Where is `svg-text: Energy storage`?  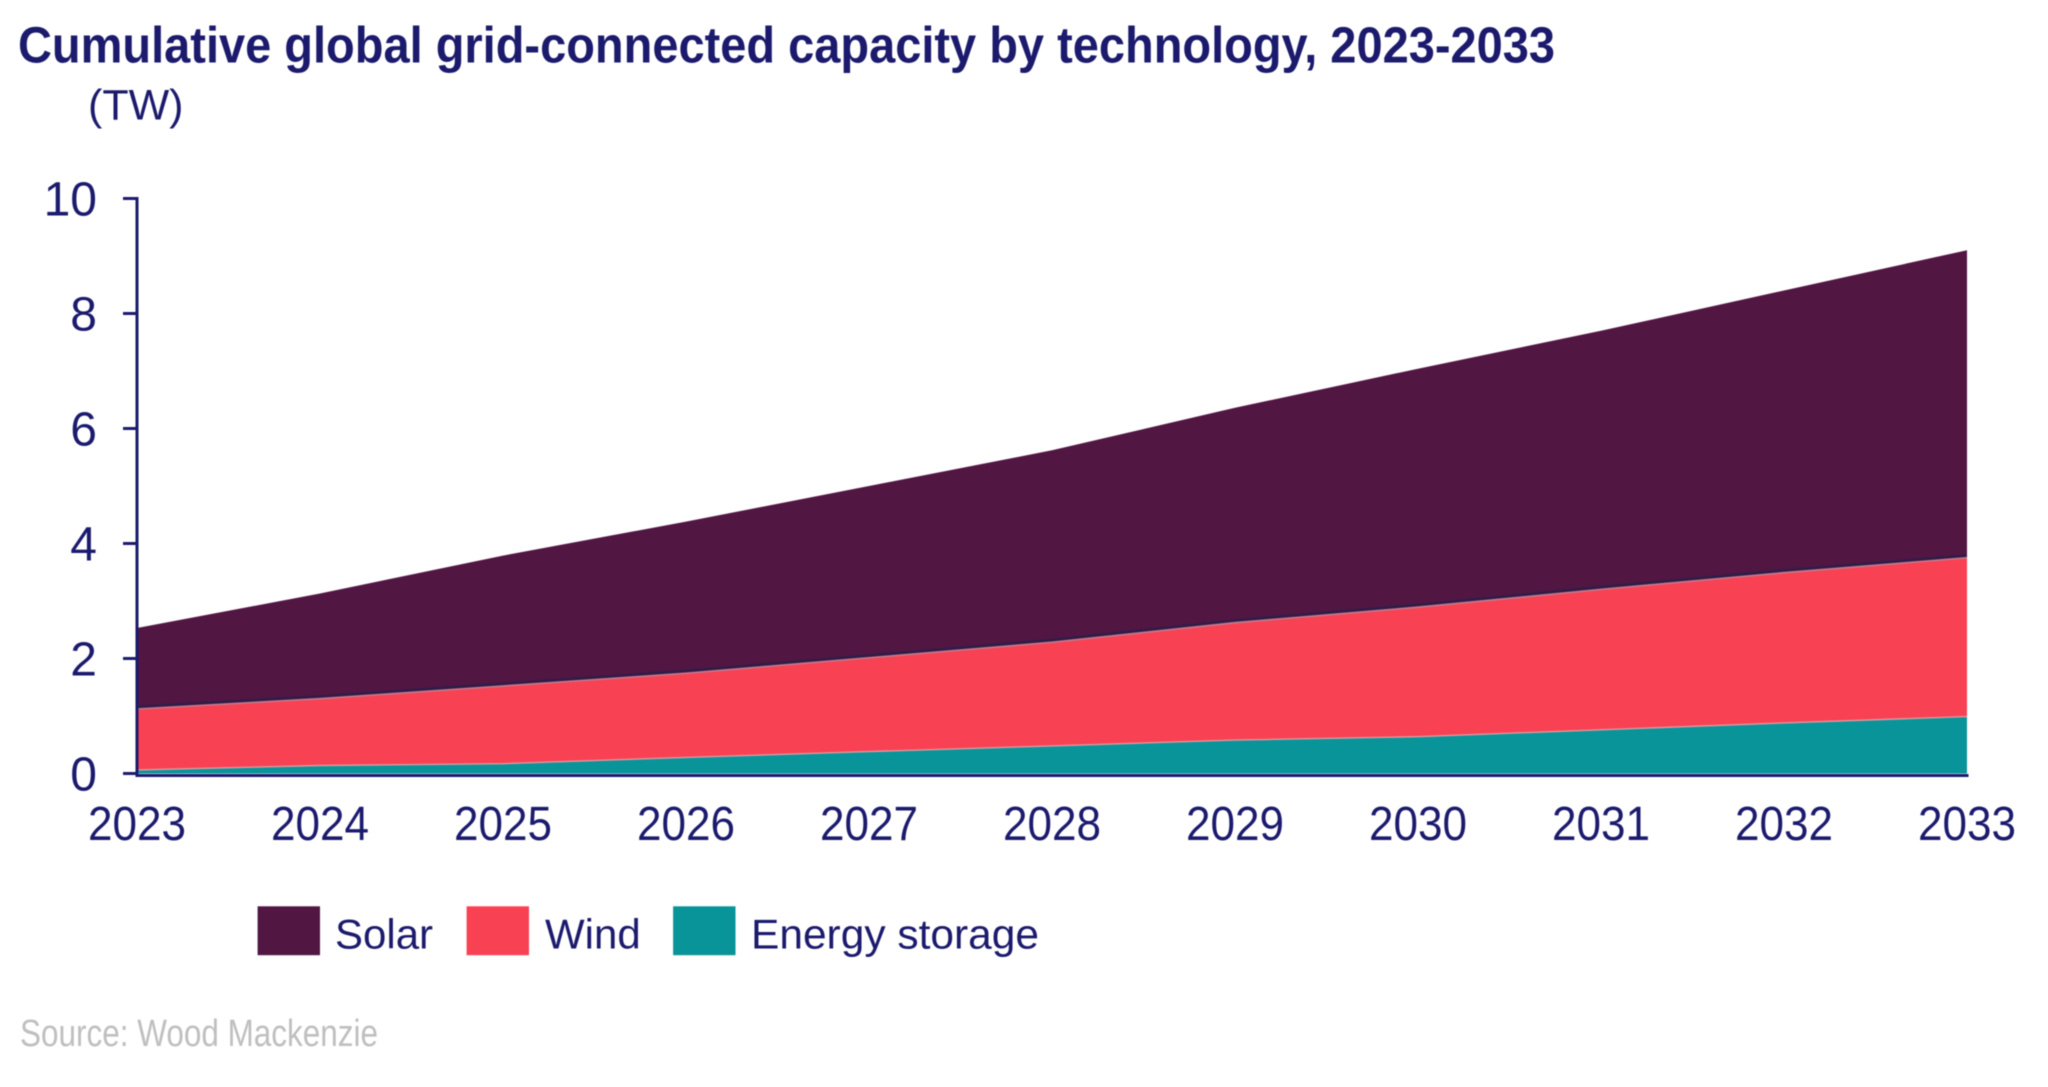
svg-text: Energy storage is located at coordinates (895, 934).